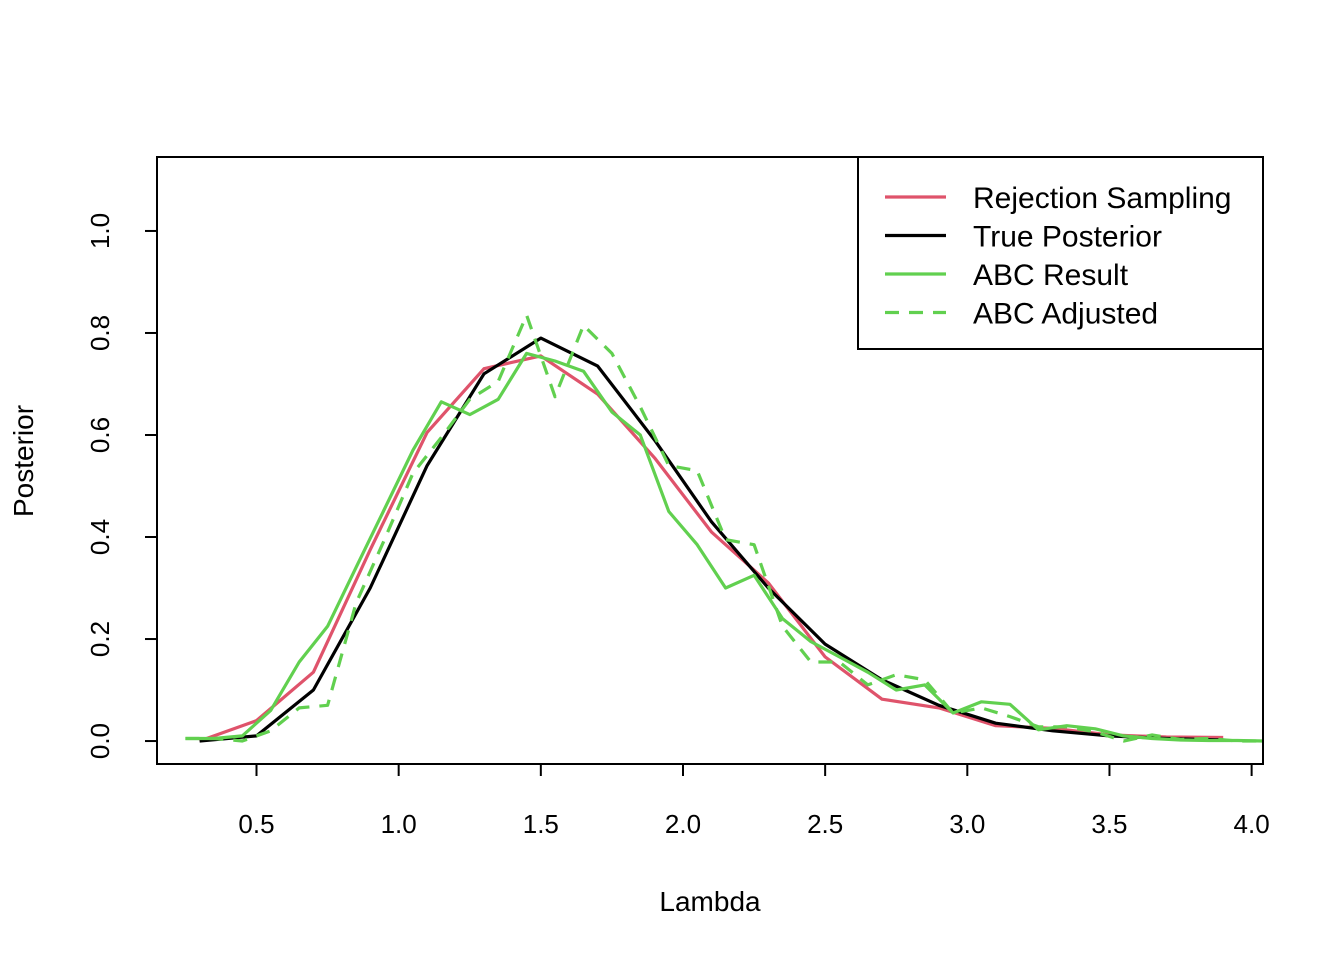 The height and width of the screenshot is (960, 1344). I want to click on y-tick-label: 0.4, so click(100, 537).